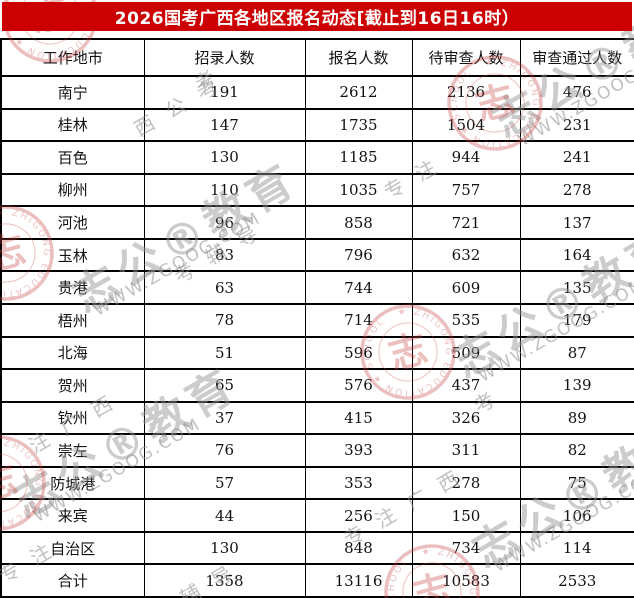 This screenshot has width=634, height=598. I want to click on city-cell: 北海, so click(72, 353).